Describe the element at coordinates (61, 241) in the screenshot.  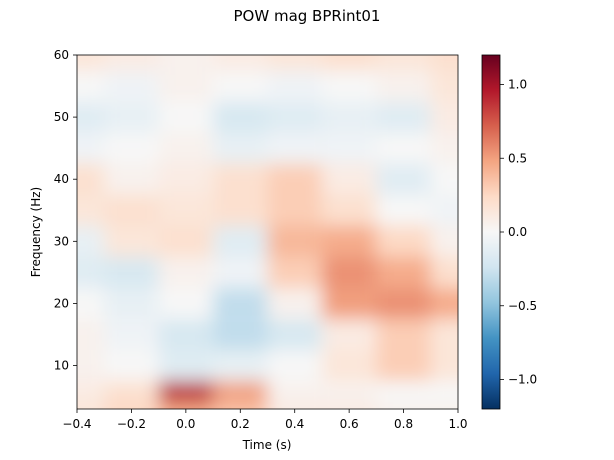
I see `y-tick-label: 30` at that location.